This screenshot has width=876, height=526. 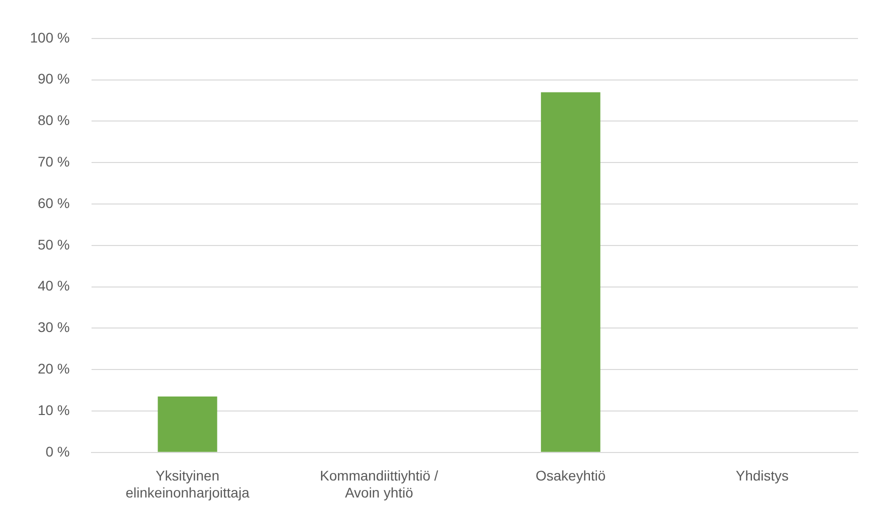 What do you see at coordinates (379, 484) in the screenshot?
I see `x-tick-label: Kommandiittiyhtiö / Avoin yhtiö` at bounding box center [379, 484].